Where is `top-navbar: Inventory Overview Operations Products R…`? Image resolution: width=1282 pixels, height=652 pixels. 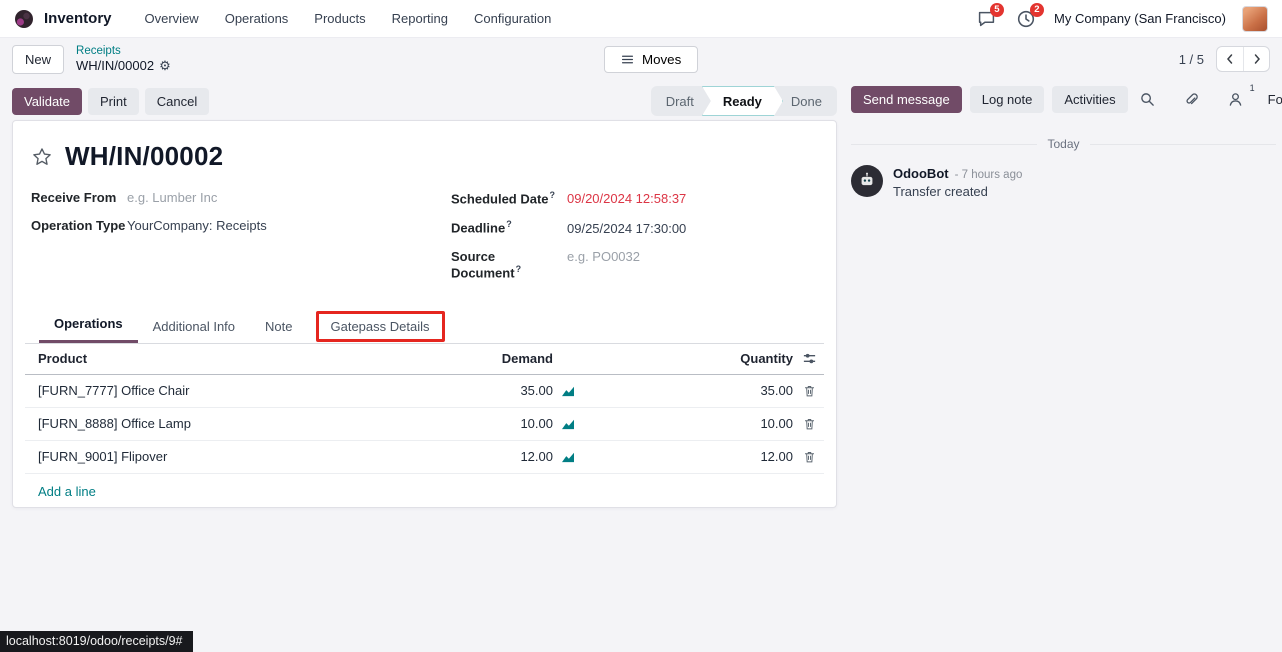 top-navbar: Inventory Overview Operations Products R… is located at coordinates (641, 19).